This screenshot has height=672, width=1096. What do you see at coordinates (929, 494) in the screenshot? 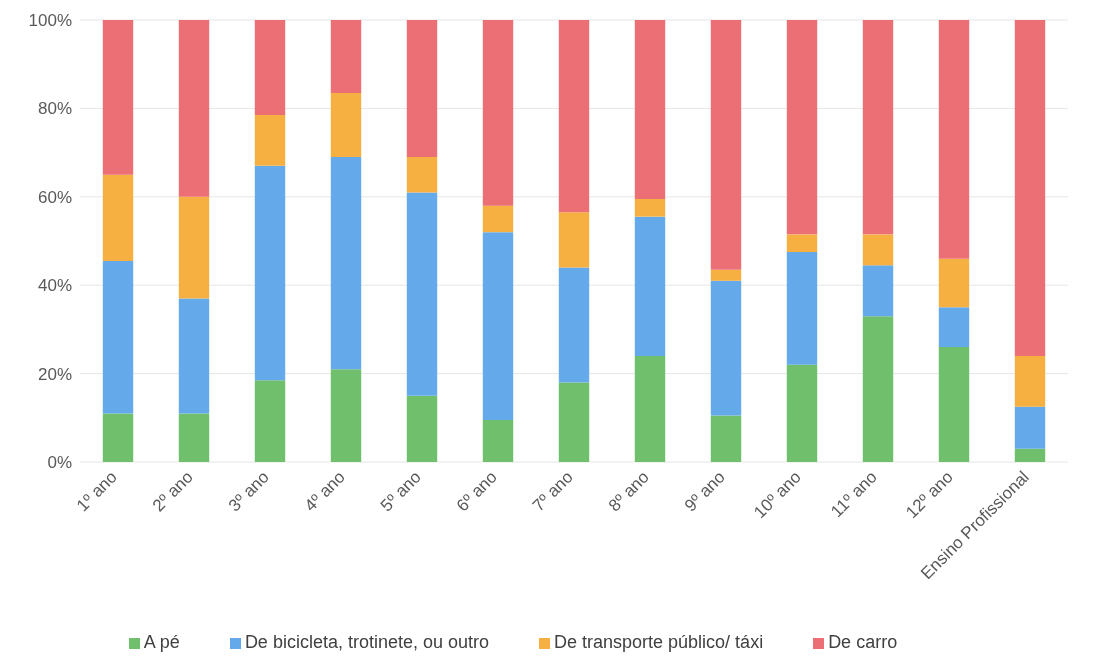
I see `x-tick-label: 12º ano` at bounding box center [929, 494].